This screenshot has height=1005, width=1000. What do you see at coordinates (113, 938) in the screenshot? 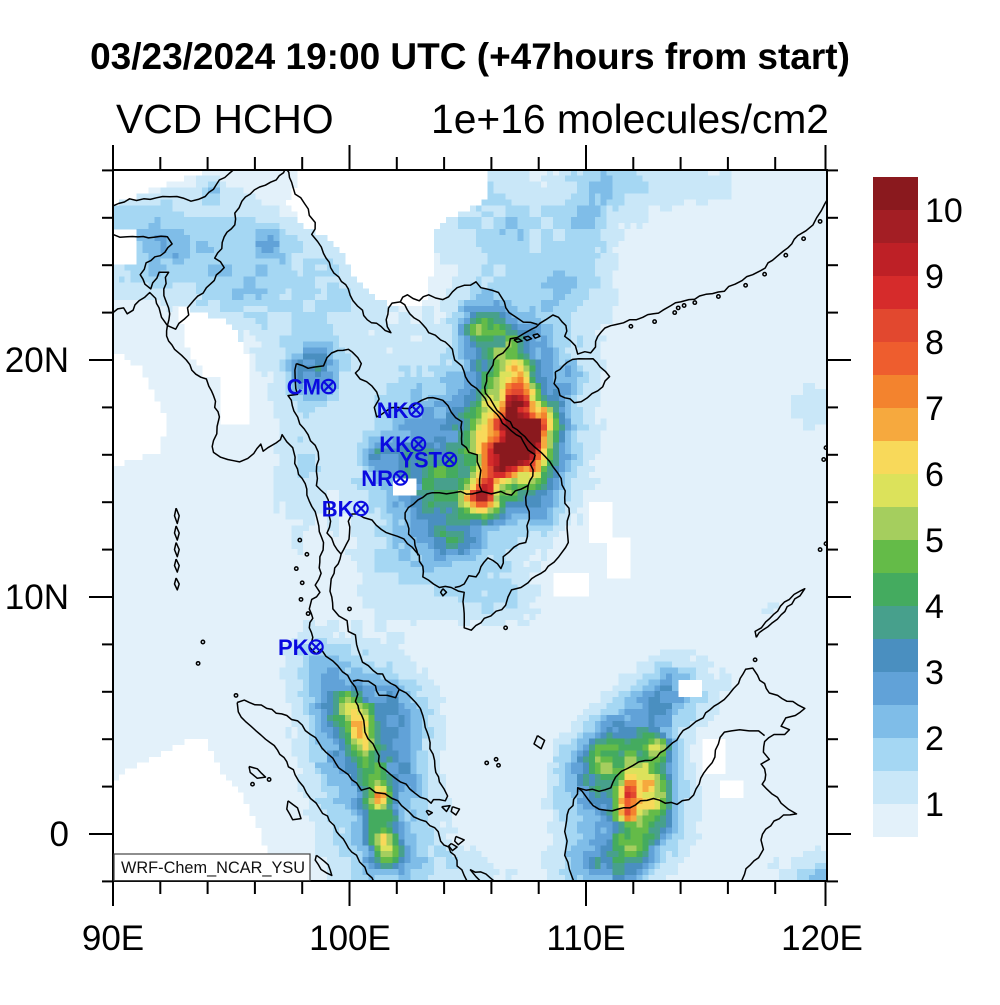
I see `svg-text: 90E` at bounding box center [113, 938].